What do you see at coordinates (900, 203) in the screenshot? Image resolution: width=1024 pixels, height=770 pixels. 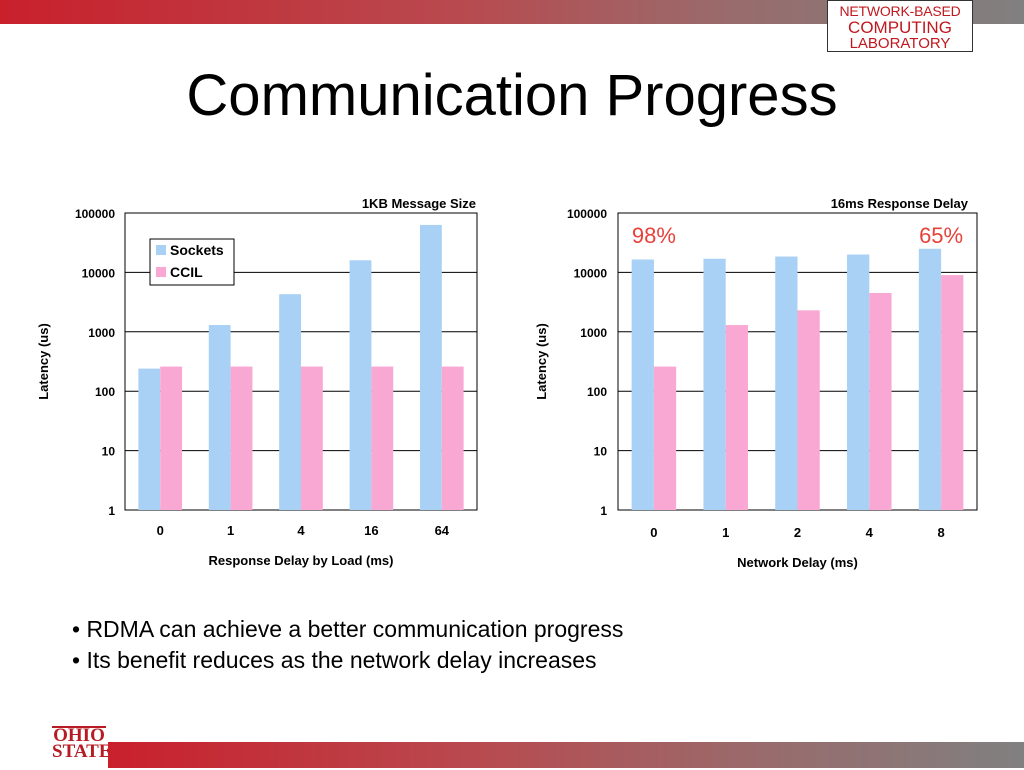 I see `chart-title: 16ms Response Delay` at bounding box center [900, 203].